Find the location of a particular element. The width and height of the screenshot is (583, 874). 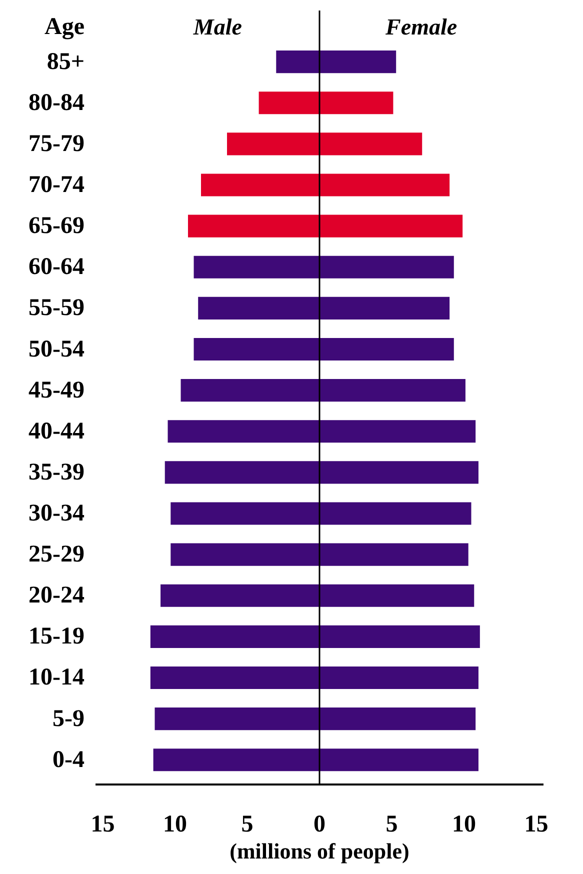

y-tick-label: 55-59 is located at coordinates (56, 308).